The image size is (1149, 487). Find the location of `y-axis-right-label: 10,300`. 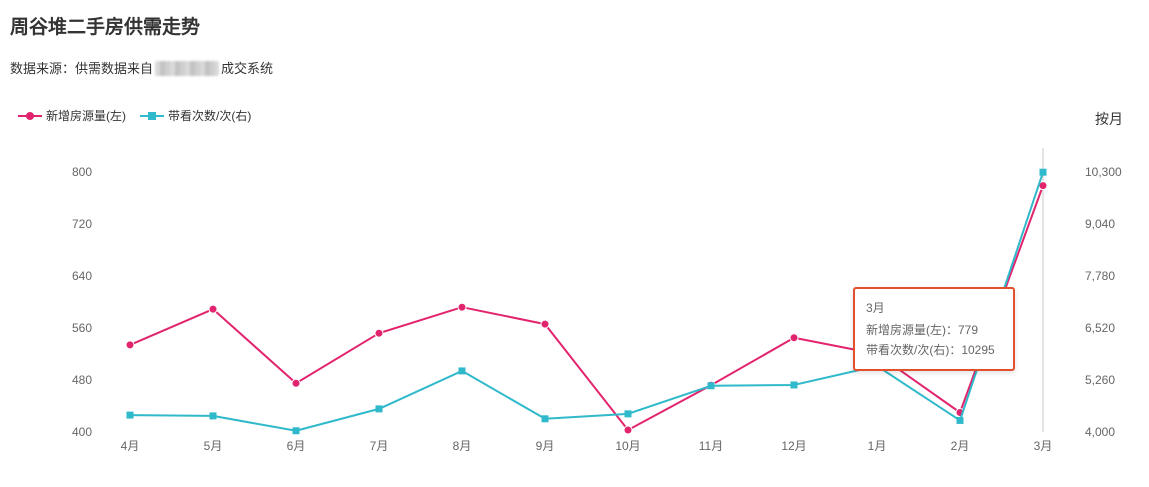

y-axis-right-label: 10,300 is located at coordinates (1103, 172).